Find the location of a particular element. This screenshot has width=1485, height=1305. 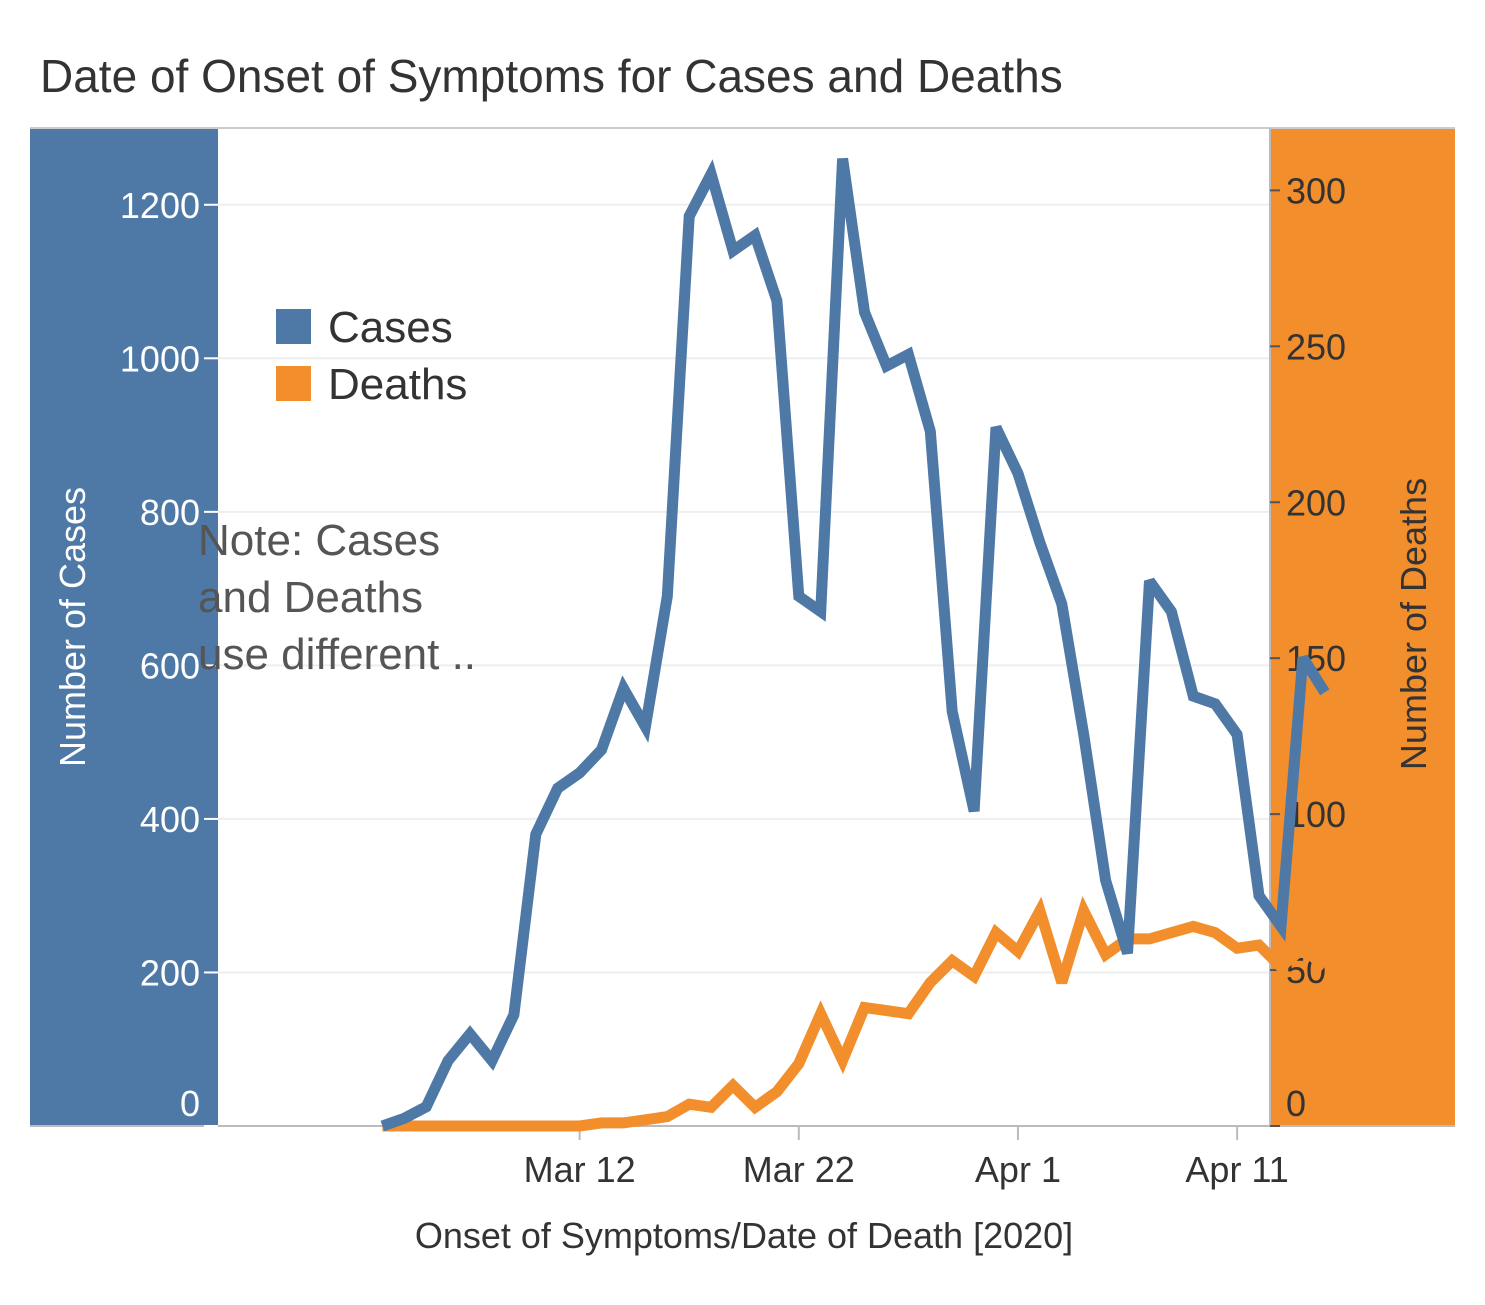

chart-note: Note: Cases and Deaths use different .. is located at coordinates (337, 597).